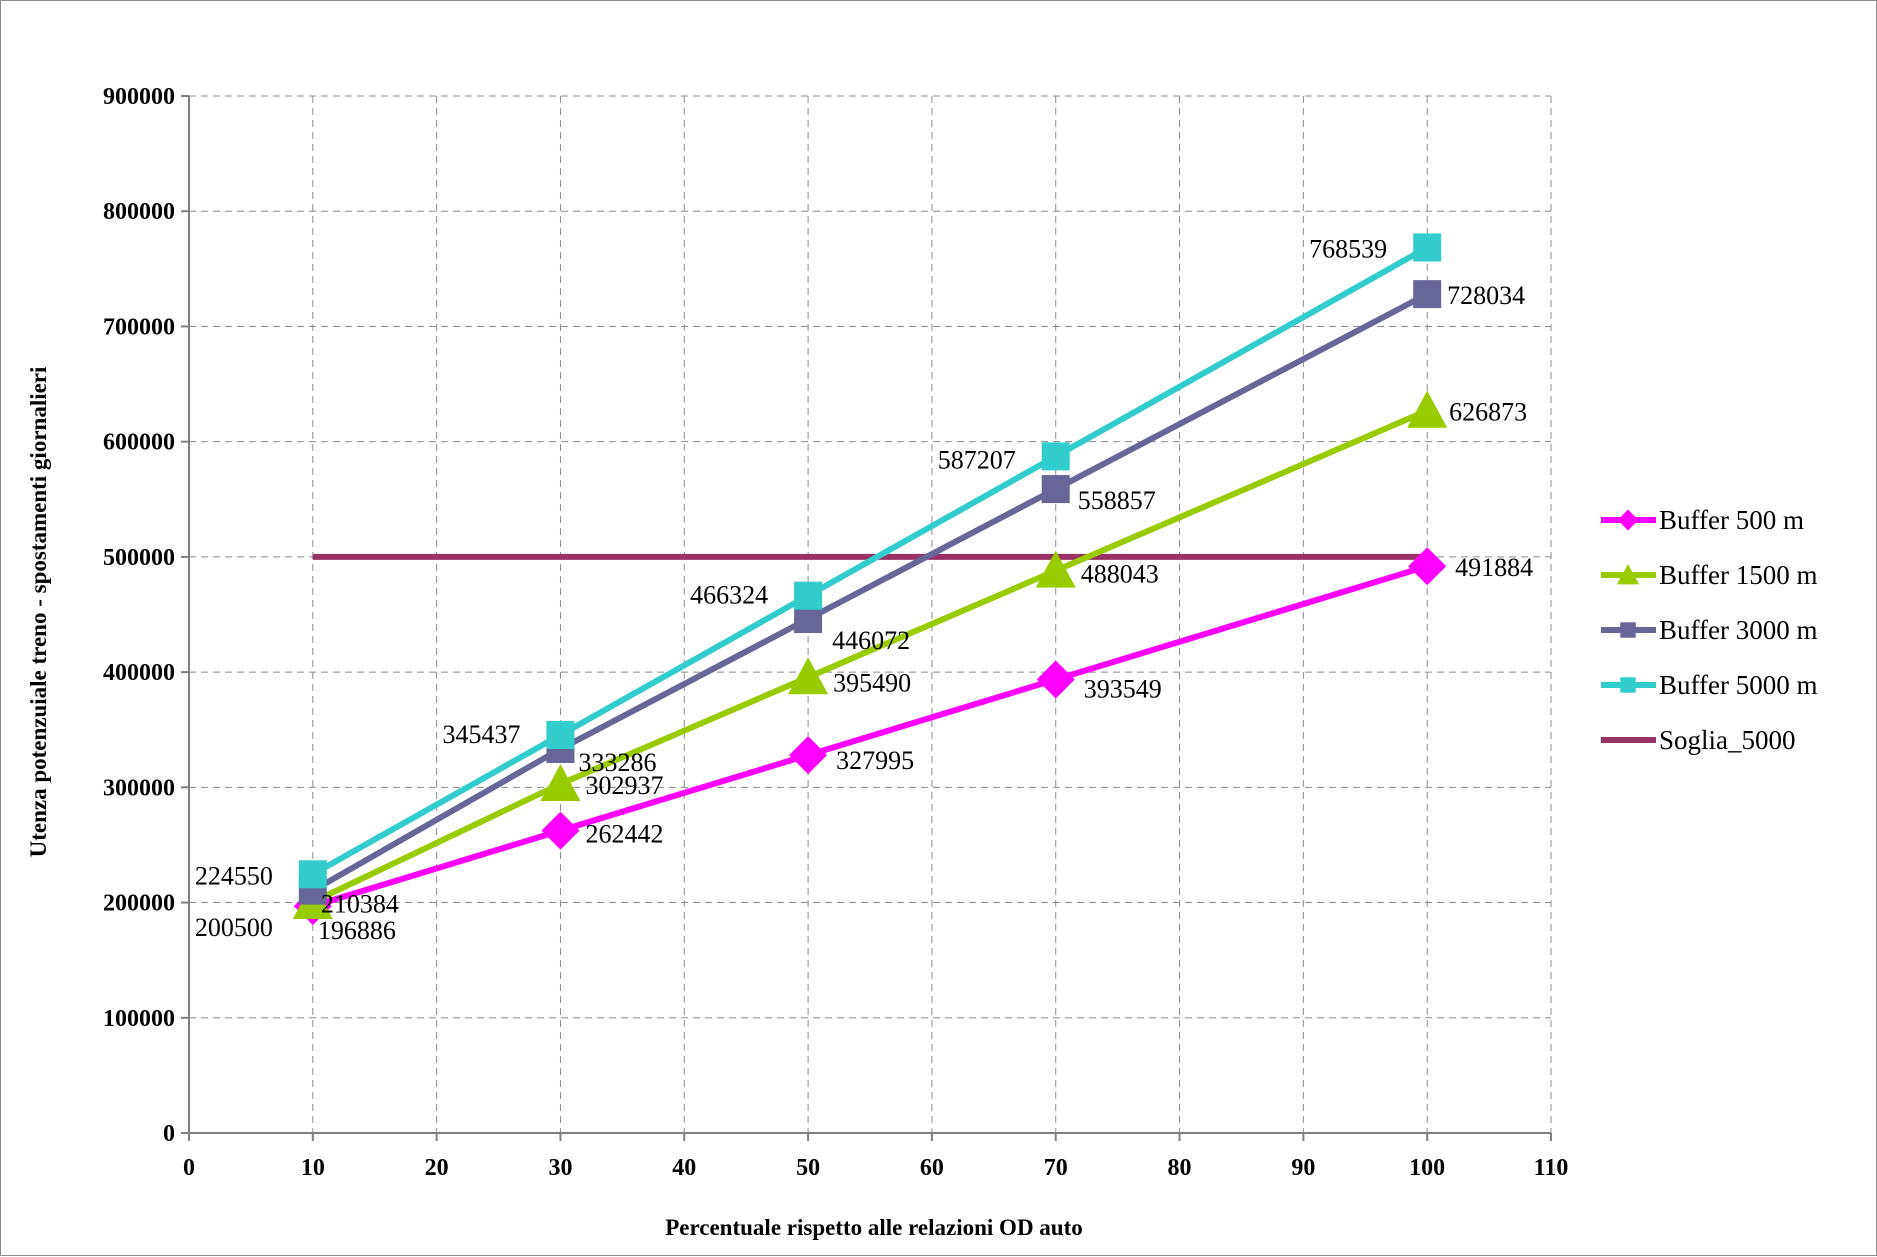 Image resolution: width=1877 pixels, height=1257 pixels. What do you see at coordinates (139, 327) in the screenshot?
I see `y-tick-label: 700000` at bounding box center [139, 327].